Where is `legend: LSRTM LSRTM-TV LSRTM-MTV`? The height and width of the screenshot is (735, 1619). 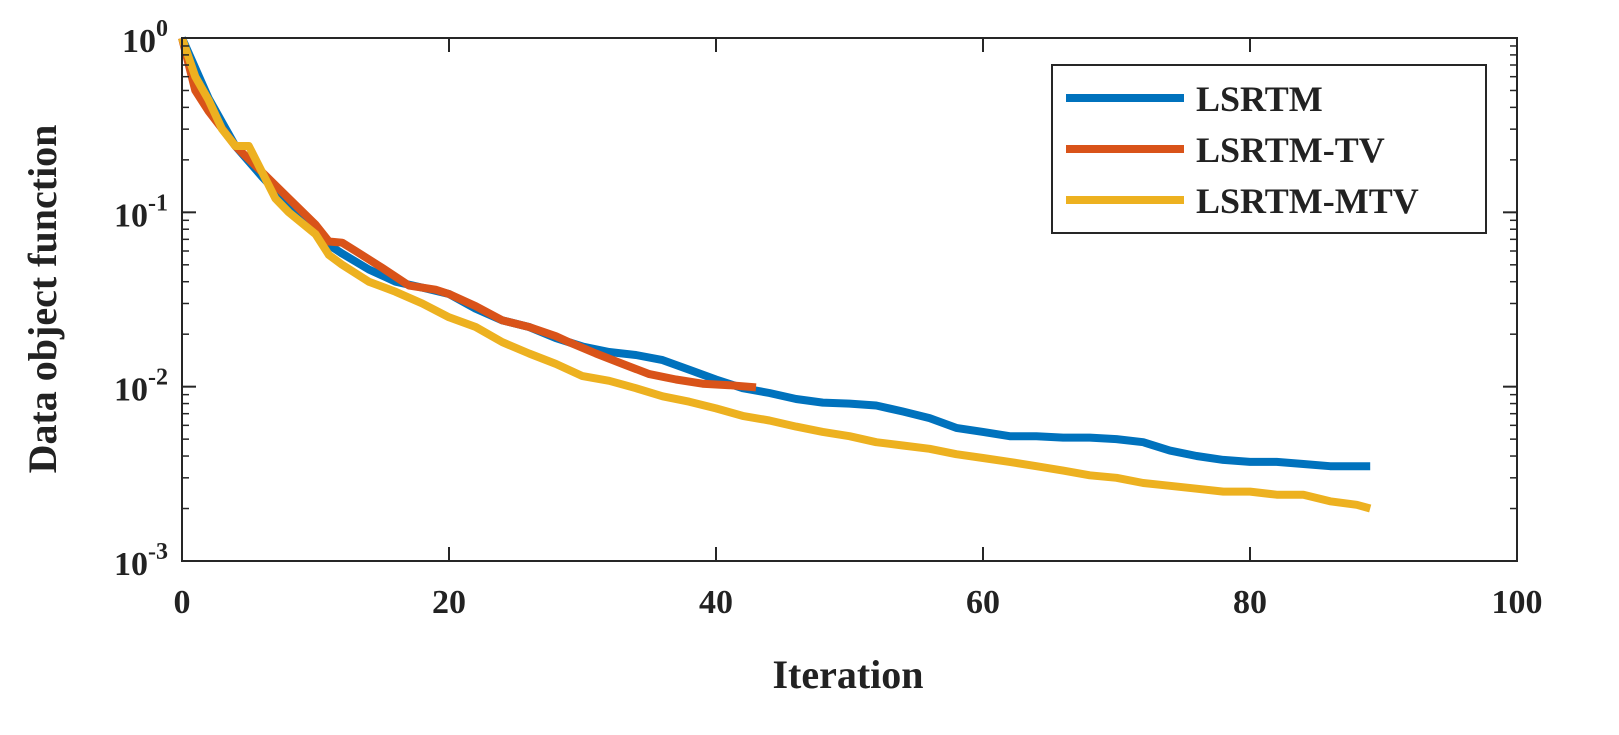
legend: LSRTM LSRTM-TV LSRTM-MTV is located at coordinates (1269, 149).